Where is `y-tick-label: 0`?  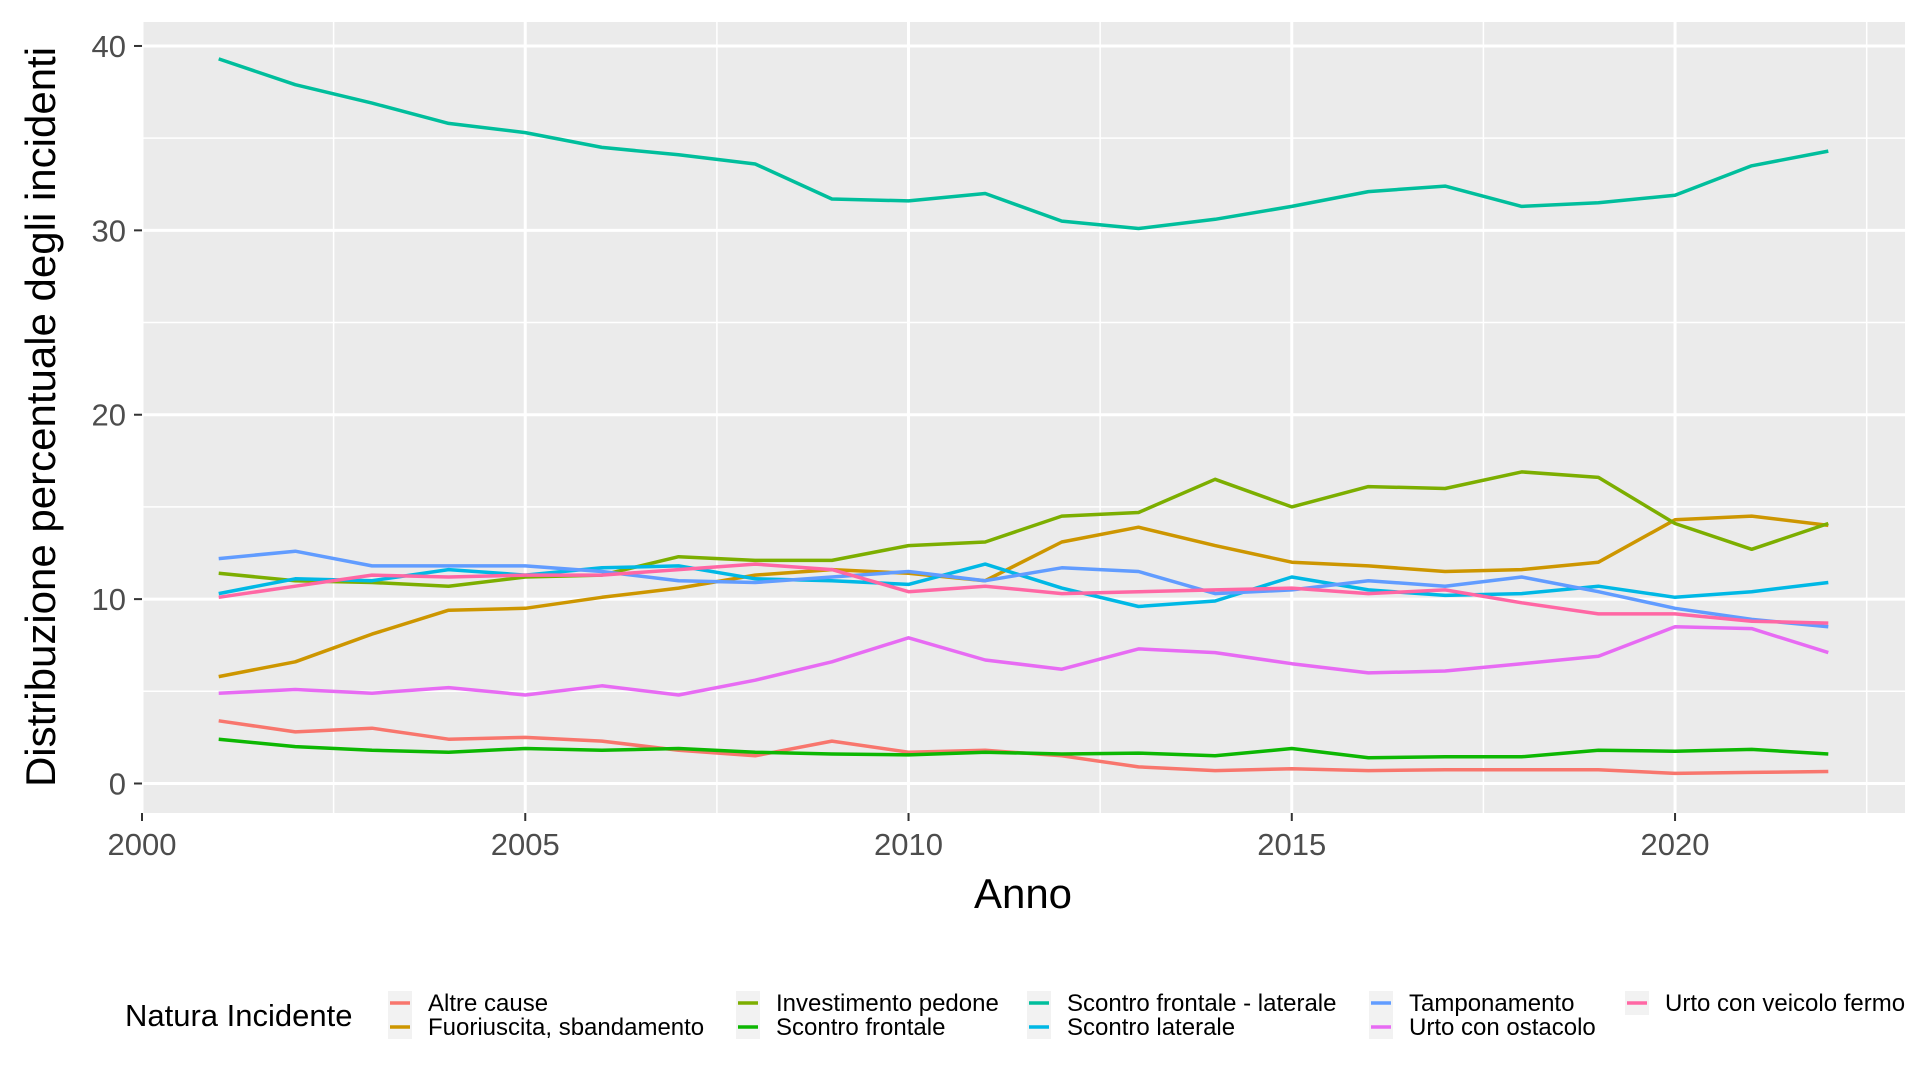 y-tick-label: 0 is located at coordinates (117, 783).